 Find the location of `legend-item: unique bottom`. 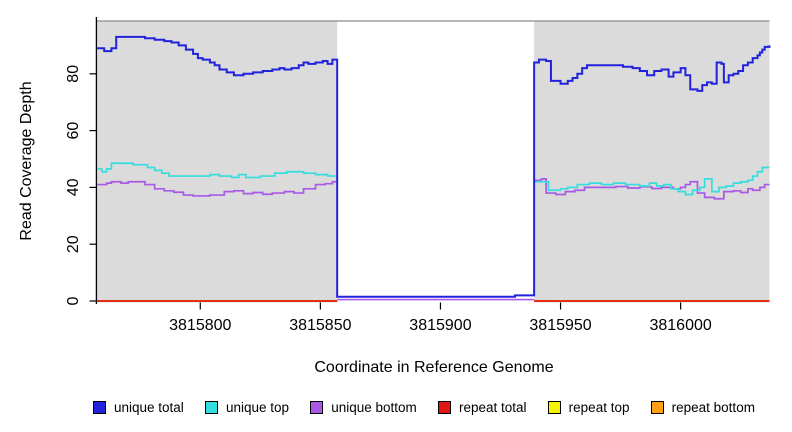

legend-item: unique bottom is located at coordinates (363, 407).